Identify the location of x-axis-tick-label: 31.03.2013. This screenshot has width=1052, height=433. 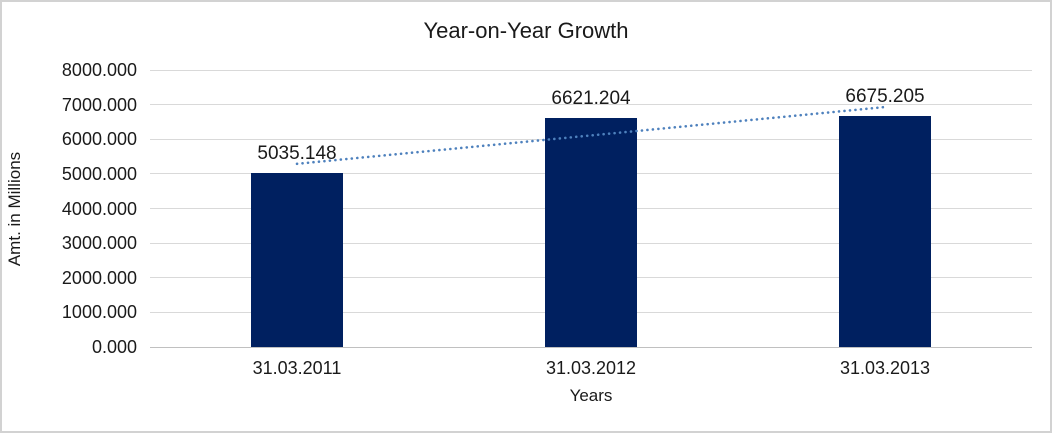
(885, 368).